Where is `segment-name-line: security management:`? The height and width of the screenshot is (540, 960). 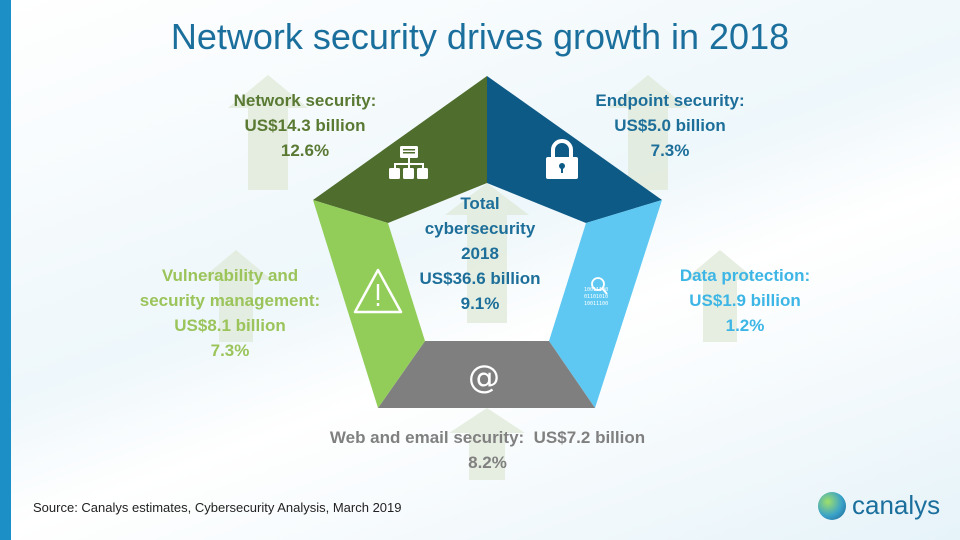 segment-name-line: security management: is located at coordinates (230, 300).